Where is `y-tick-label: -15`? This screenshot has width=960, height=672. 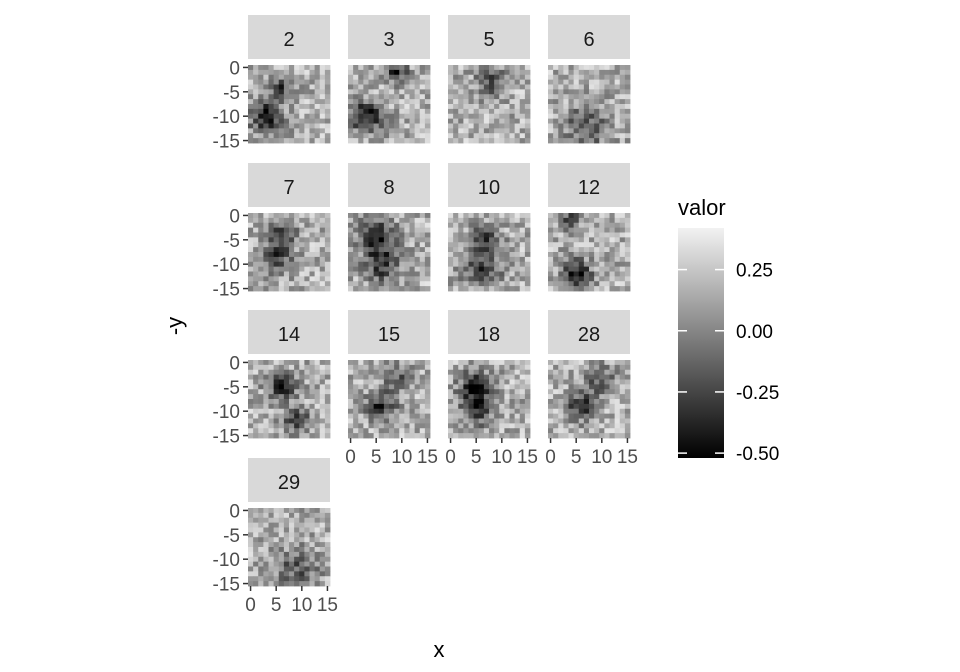
y-tick-label: -15 is located at coordinates (226, 290).